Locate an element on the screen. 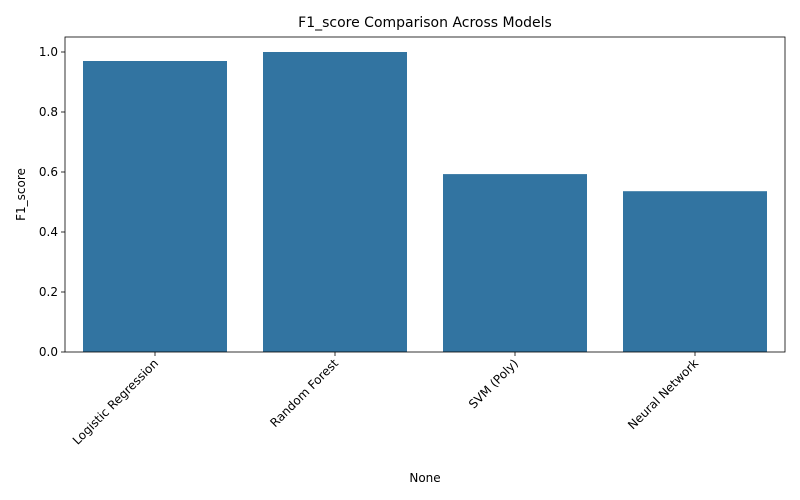 The height and width of the screenshot is (500, 800). x-tick-label: Random Forest is located at coordinates (304, 393).